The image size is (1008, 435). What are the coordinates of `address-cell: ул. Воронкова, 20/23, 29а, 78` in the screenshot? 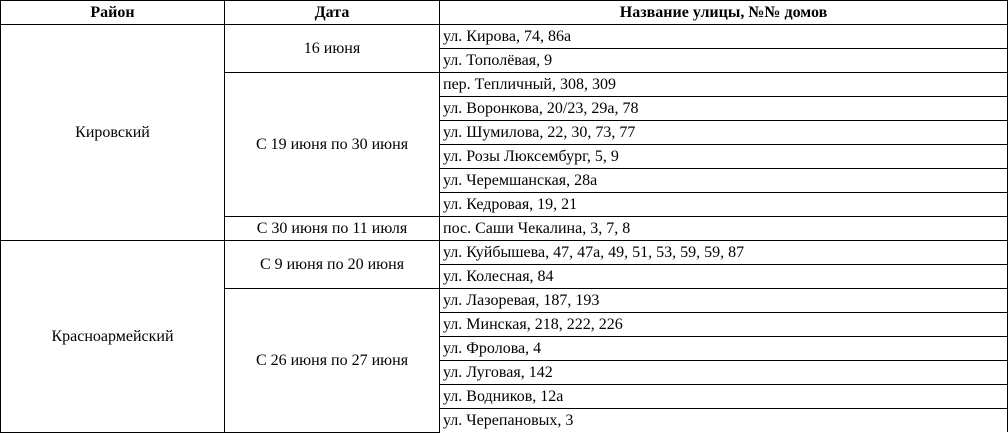 It's located at (723, 108).